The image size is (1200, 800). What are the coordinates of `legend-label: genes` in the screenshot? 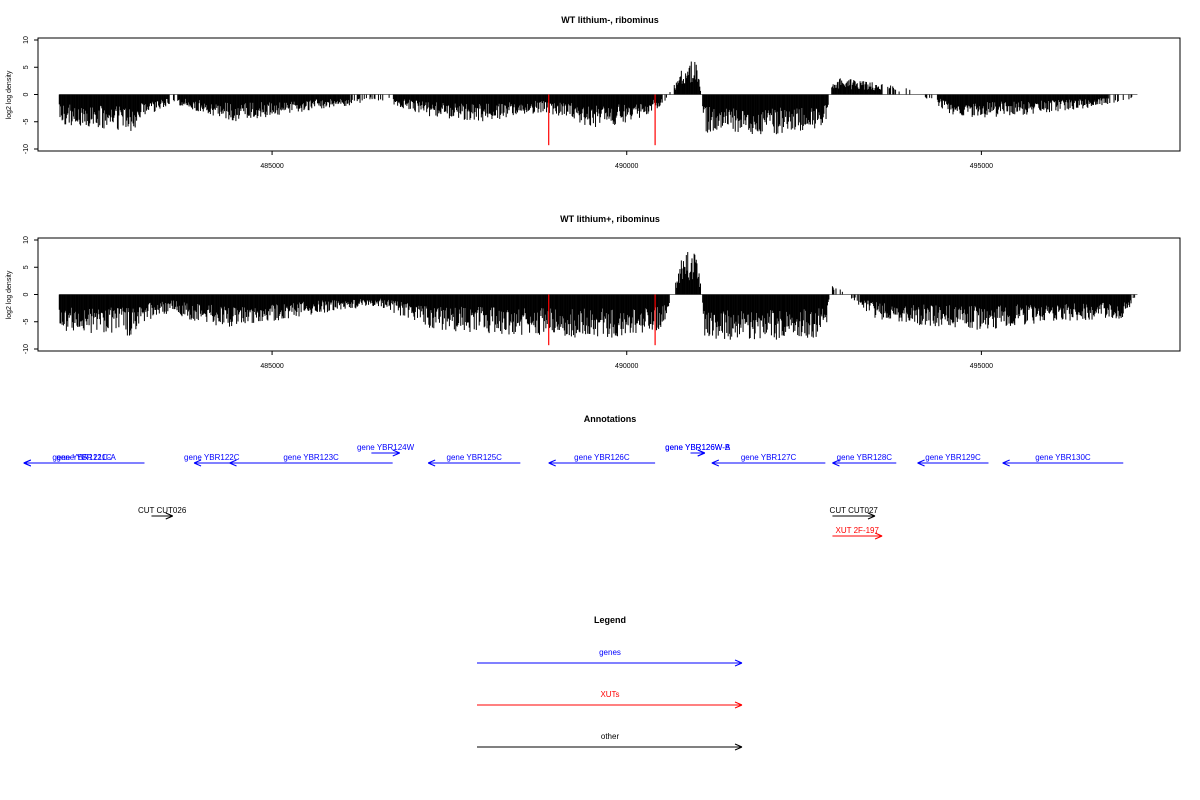 It's located at (610, 652).